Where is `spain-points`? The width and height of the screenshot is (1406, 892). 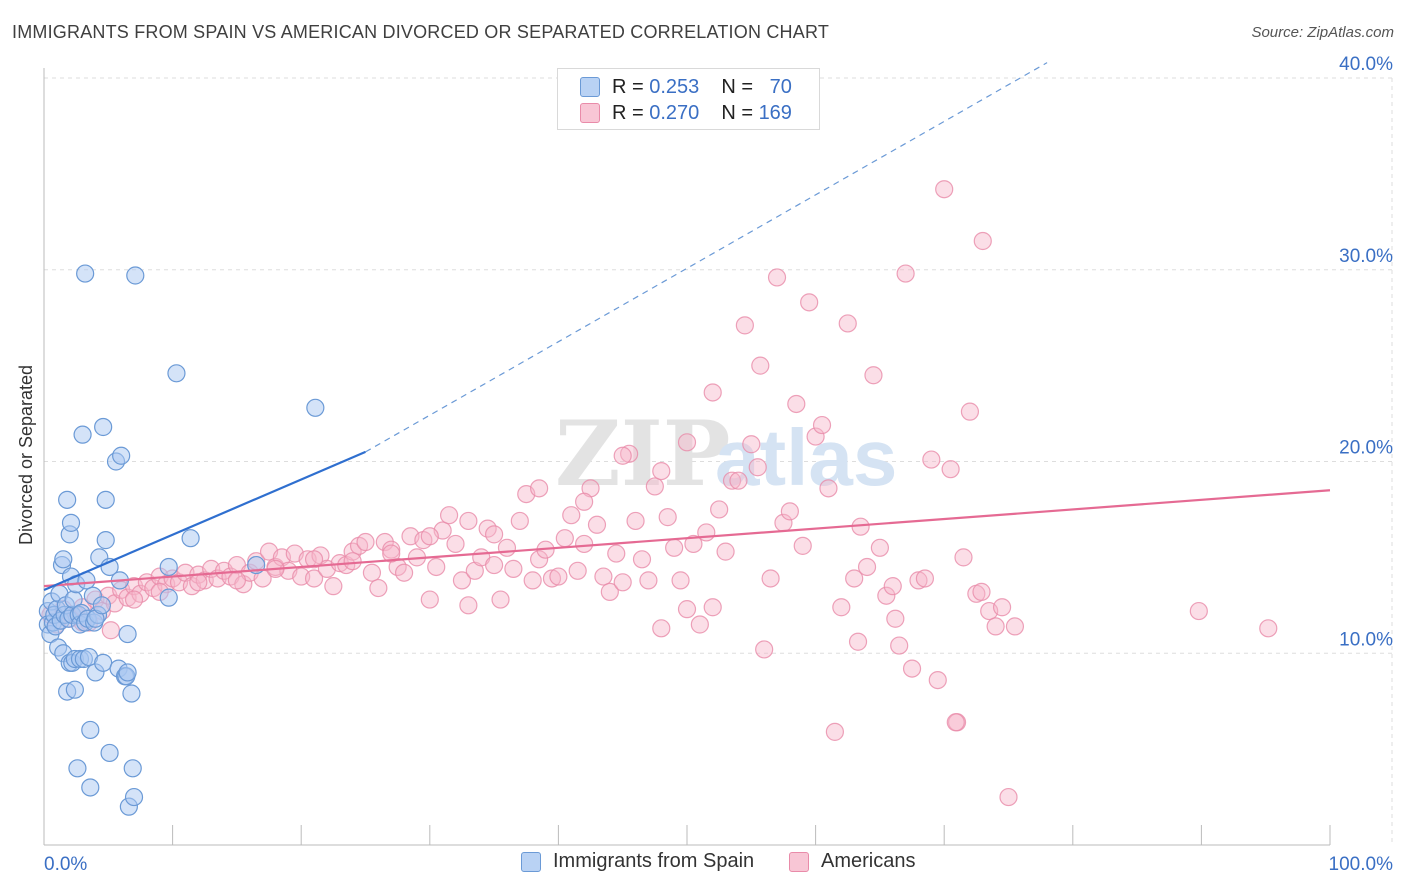
spain-points is located at coordinates (181, 540).